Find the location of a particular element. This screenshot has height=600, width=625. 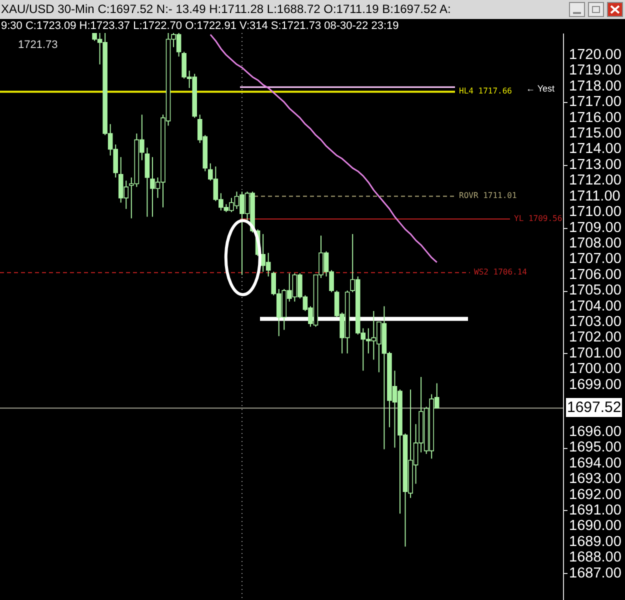

chart-subtitle: 9:30 C:1723.09 H:1723.37 L:1722.70 O:1722.91 V:314 S:1721.73 08-30-22 23:19 is located at coordinates (200, 26).